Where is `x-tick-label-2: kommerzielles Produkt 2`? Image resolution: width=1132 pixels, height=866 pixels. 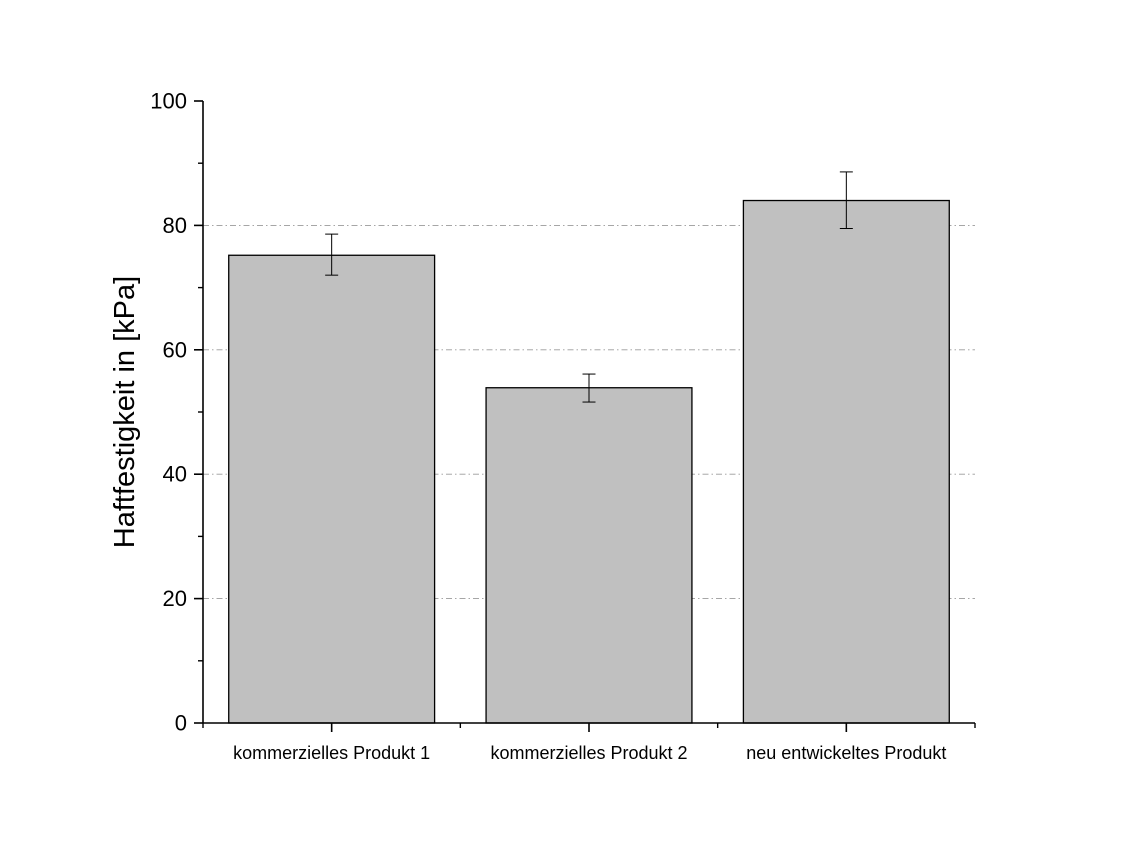
x-tick-label-2: kommerzielles Produkt 2 is located at coordinates (588, 753).